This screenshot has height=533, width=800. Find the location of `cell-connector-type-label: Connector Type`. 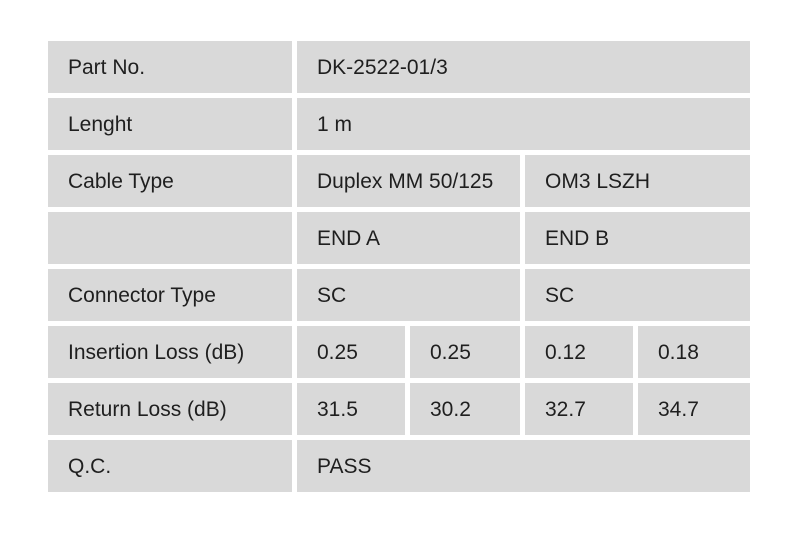

cell-connector-type-label: Connector Type is located at coordinates (170, 295).